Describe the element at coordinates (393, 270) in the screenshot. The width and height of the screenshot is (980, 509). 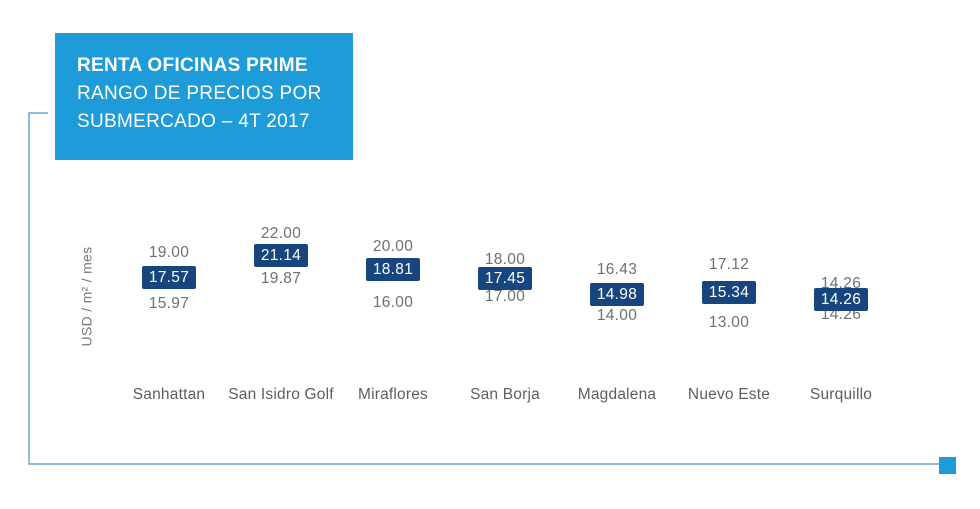
I see `average-price-box: 18.81` at that location.